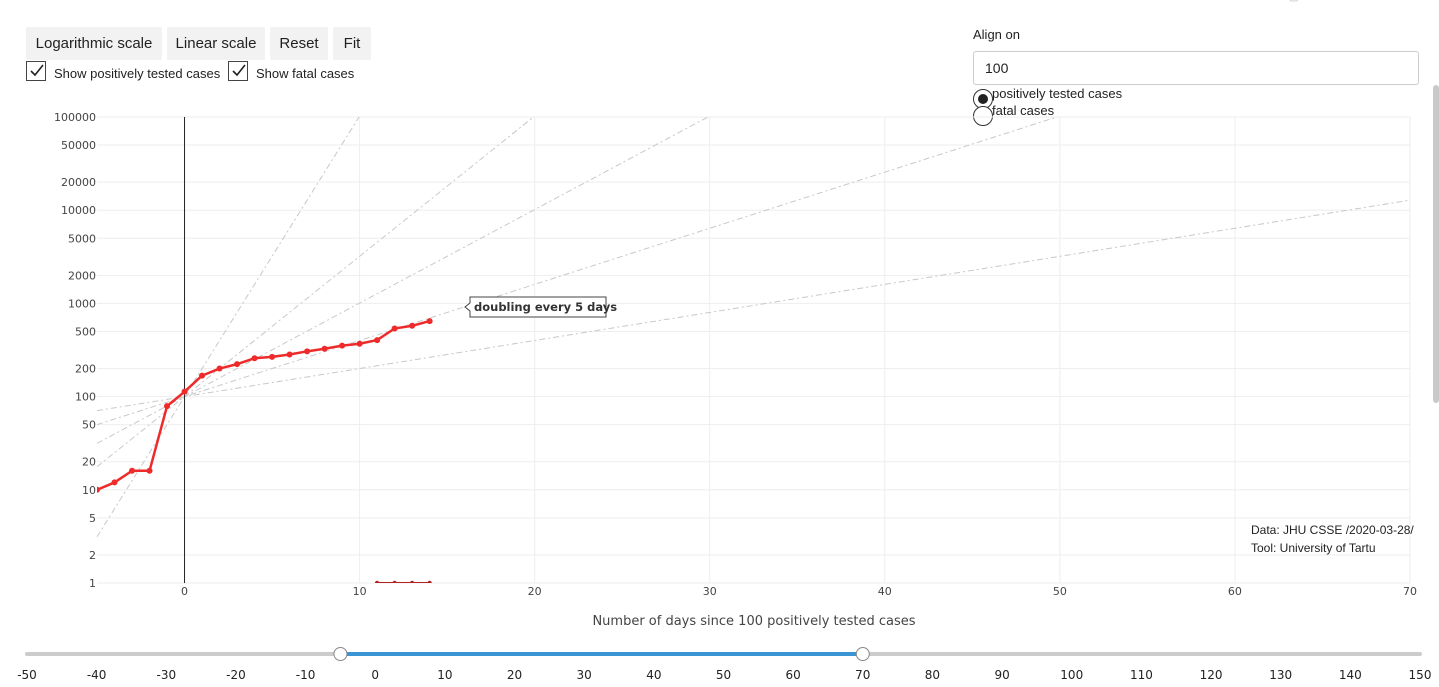  I want to click on reset-axes-icon: ⌂, so click(1317, 1).